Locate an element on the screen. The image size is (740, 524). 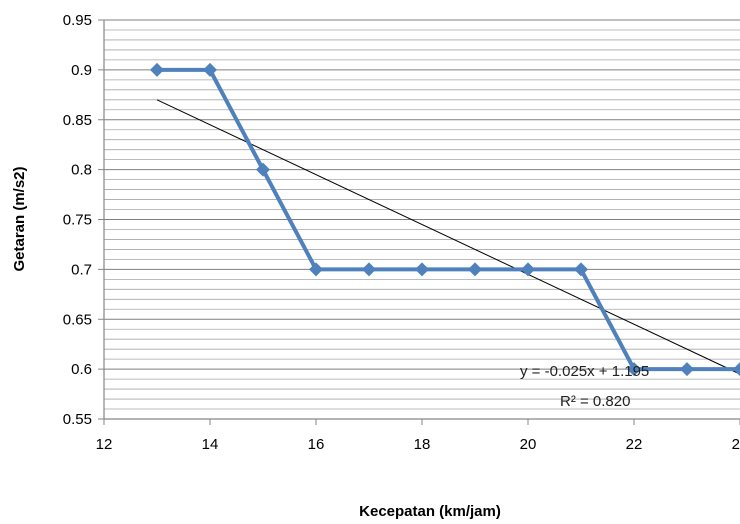
trendline-equation: y = -0.025x + 1.195 is located at coordinates (584, 371).